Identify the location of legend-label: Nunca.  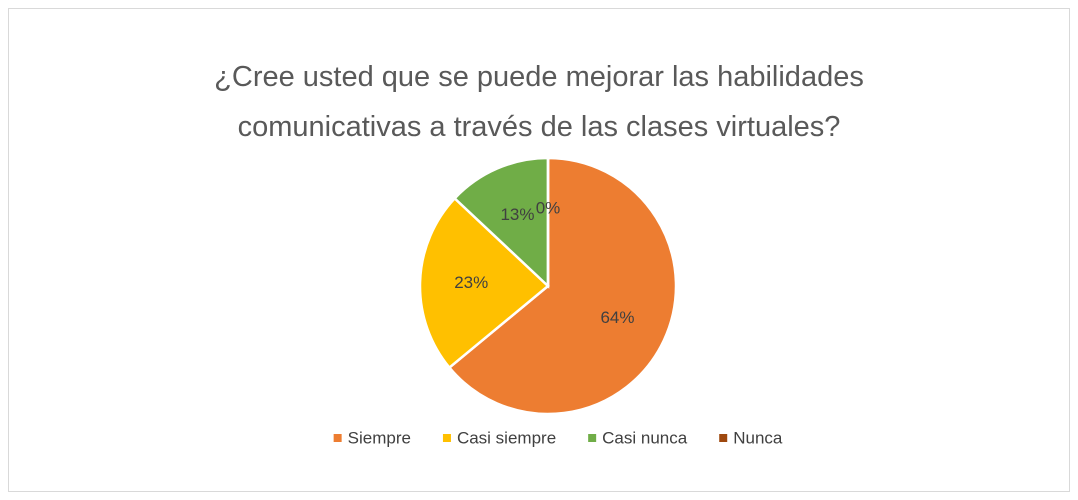
(758, 437).